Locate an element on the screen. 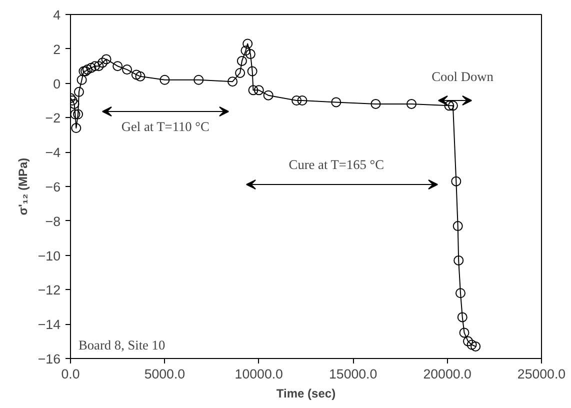 The image size is (571, 408). y-tick-label: −12 is located at coordinates (49, 290).